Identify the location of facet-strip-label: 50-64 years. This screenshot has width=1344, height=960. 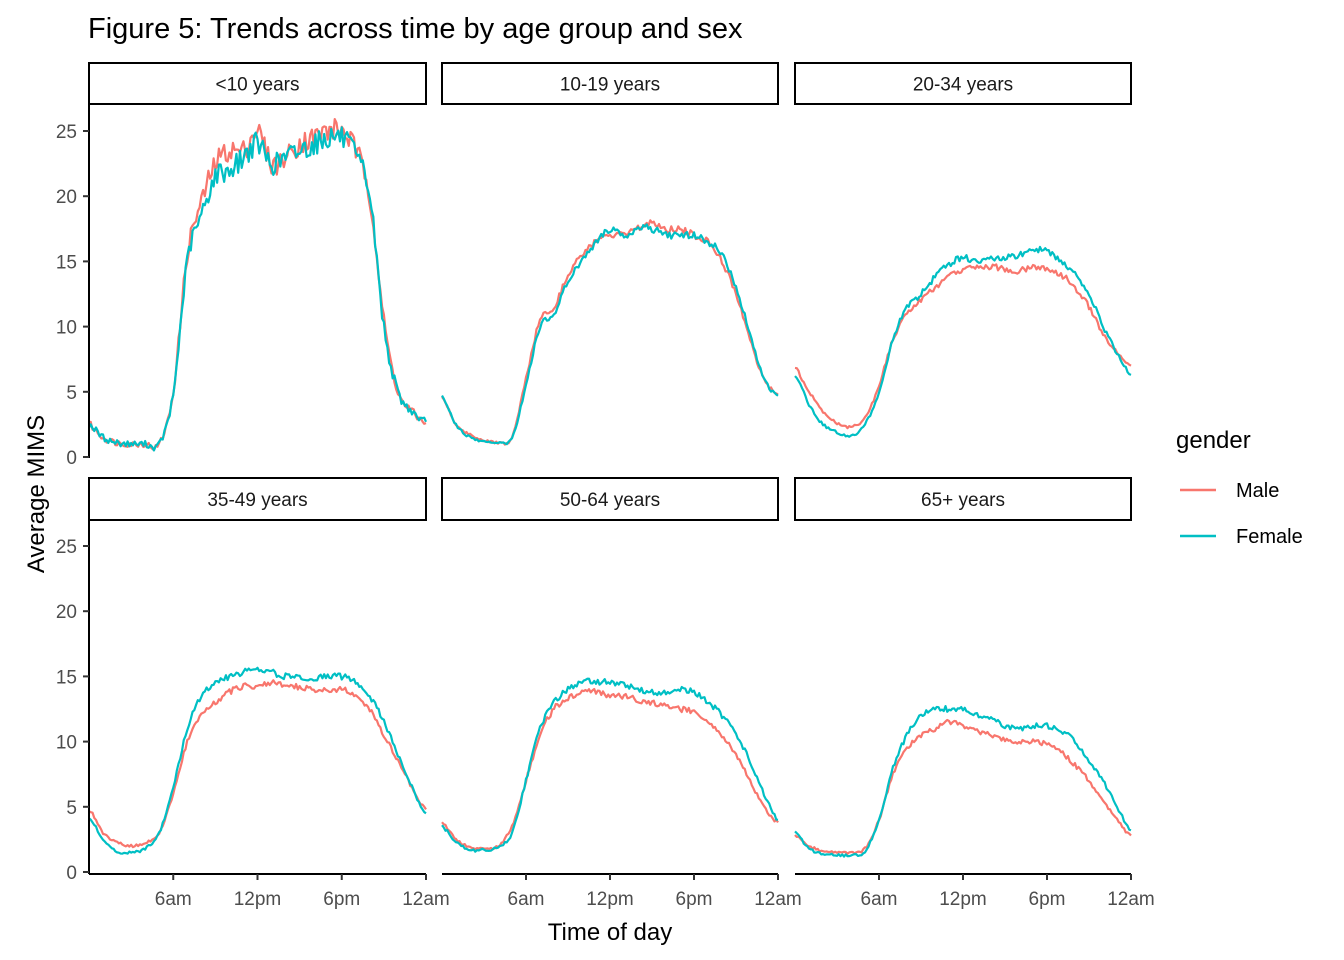
(610, 500).